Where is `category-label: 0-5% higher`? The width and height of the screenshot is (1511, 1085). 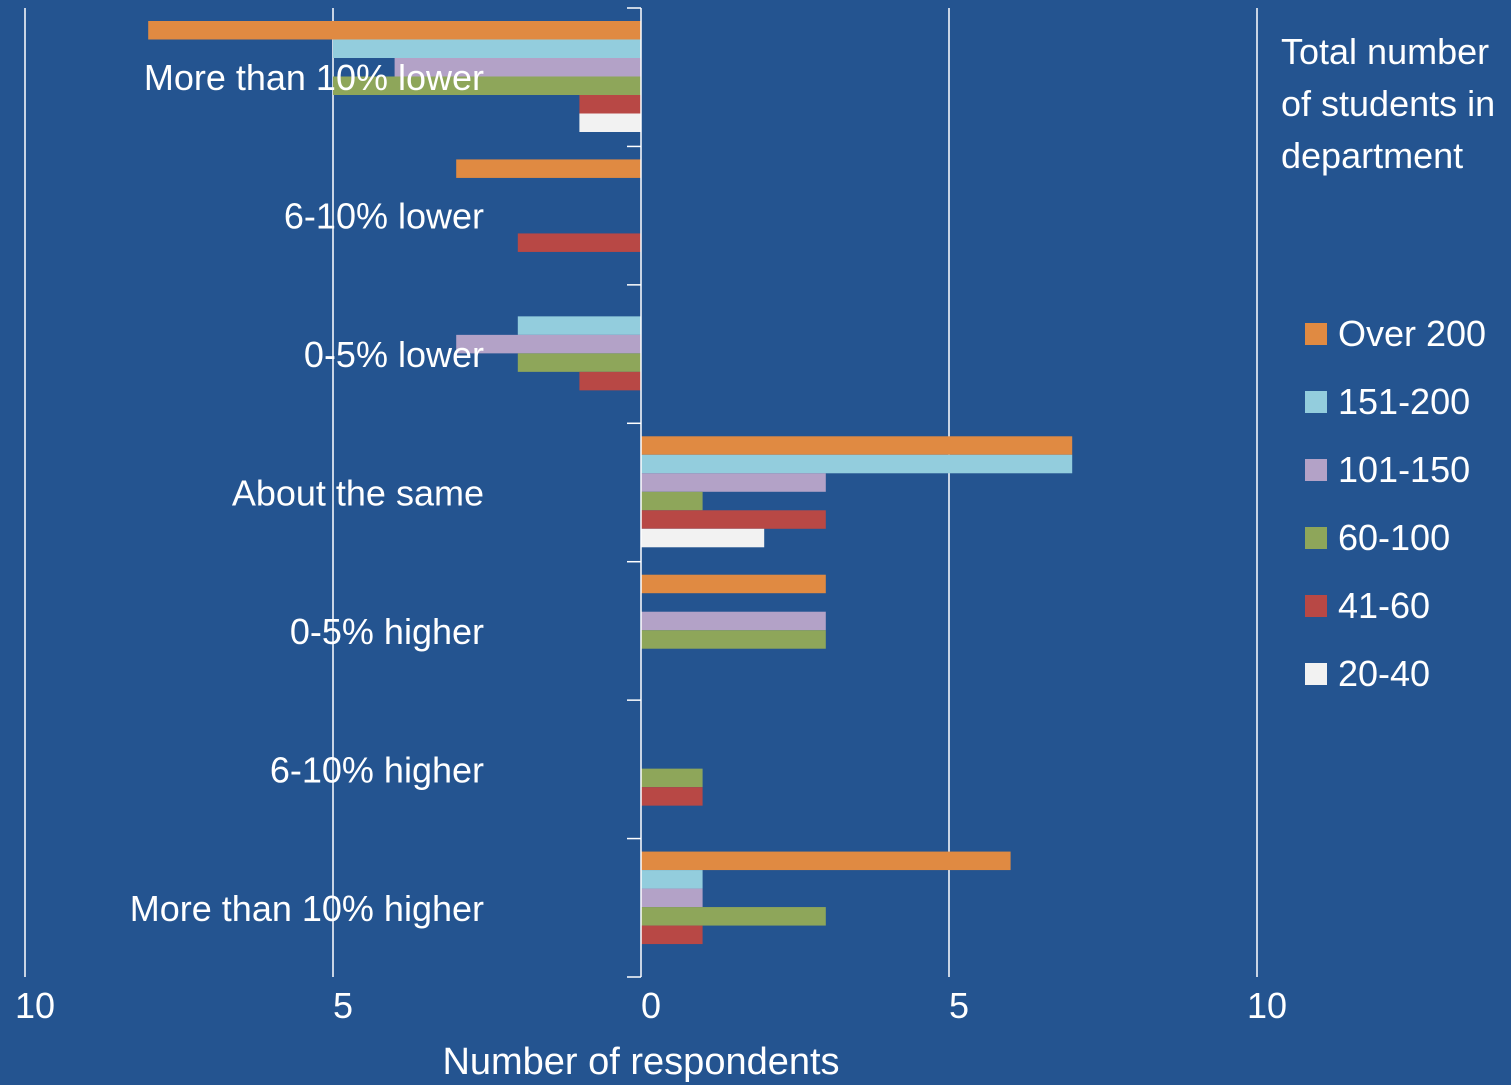 category-label: 0-5% higher is located at coordinates (387, 631).